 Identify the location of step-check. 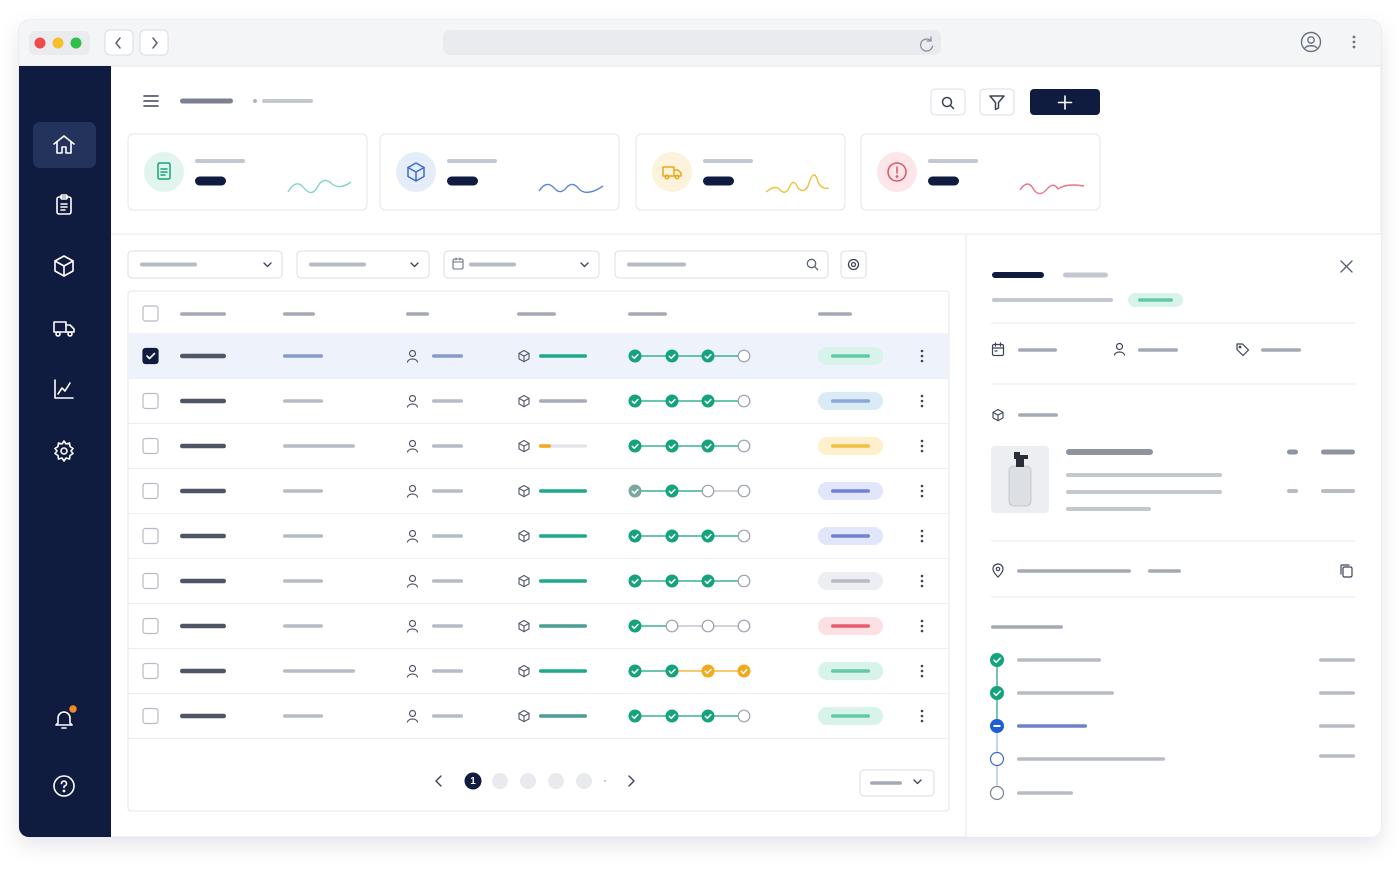
(635, 446).